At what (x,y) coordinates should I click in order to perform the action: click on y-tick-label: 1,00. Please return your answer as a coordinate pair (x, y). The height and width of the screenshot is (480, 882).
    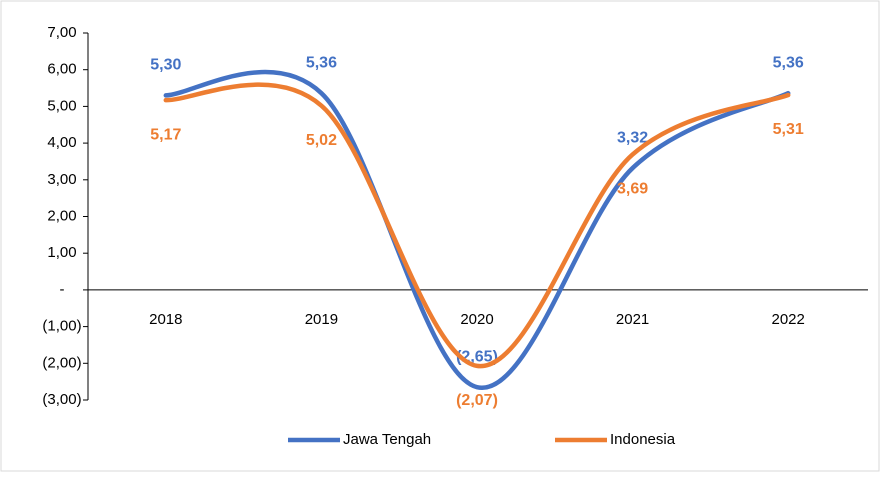
    Looking at the image, I should click on (61, 252).